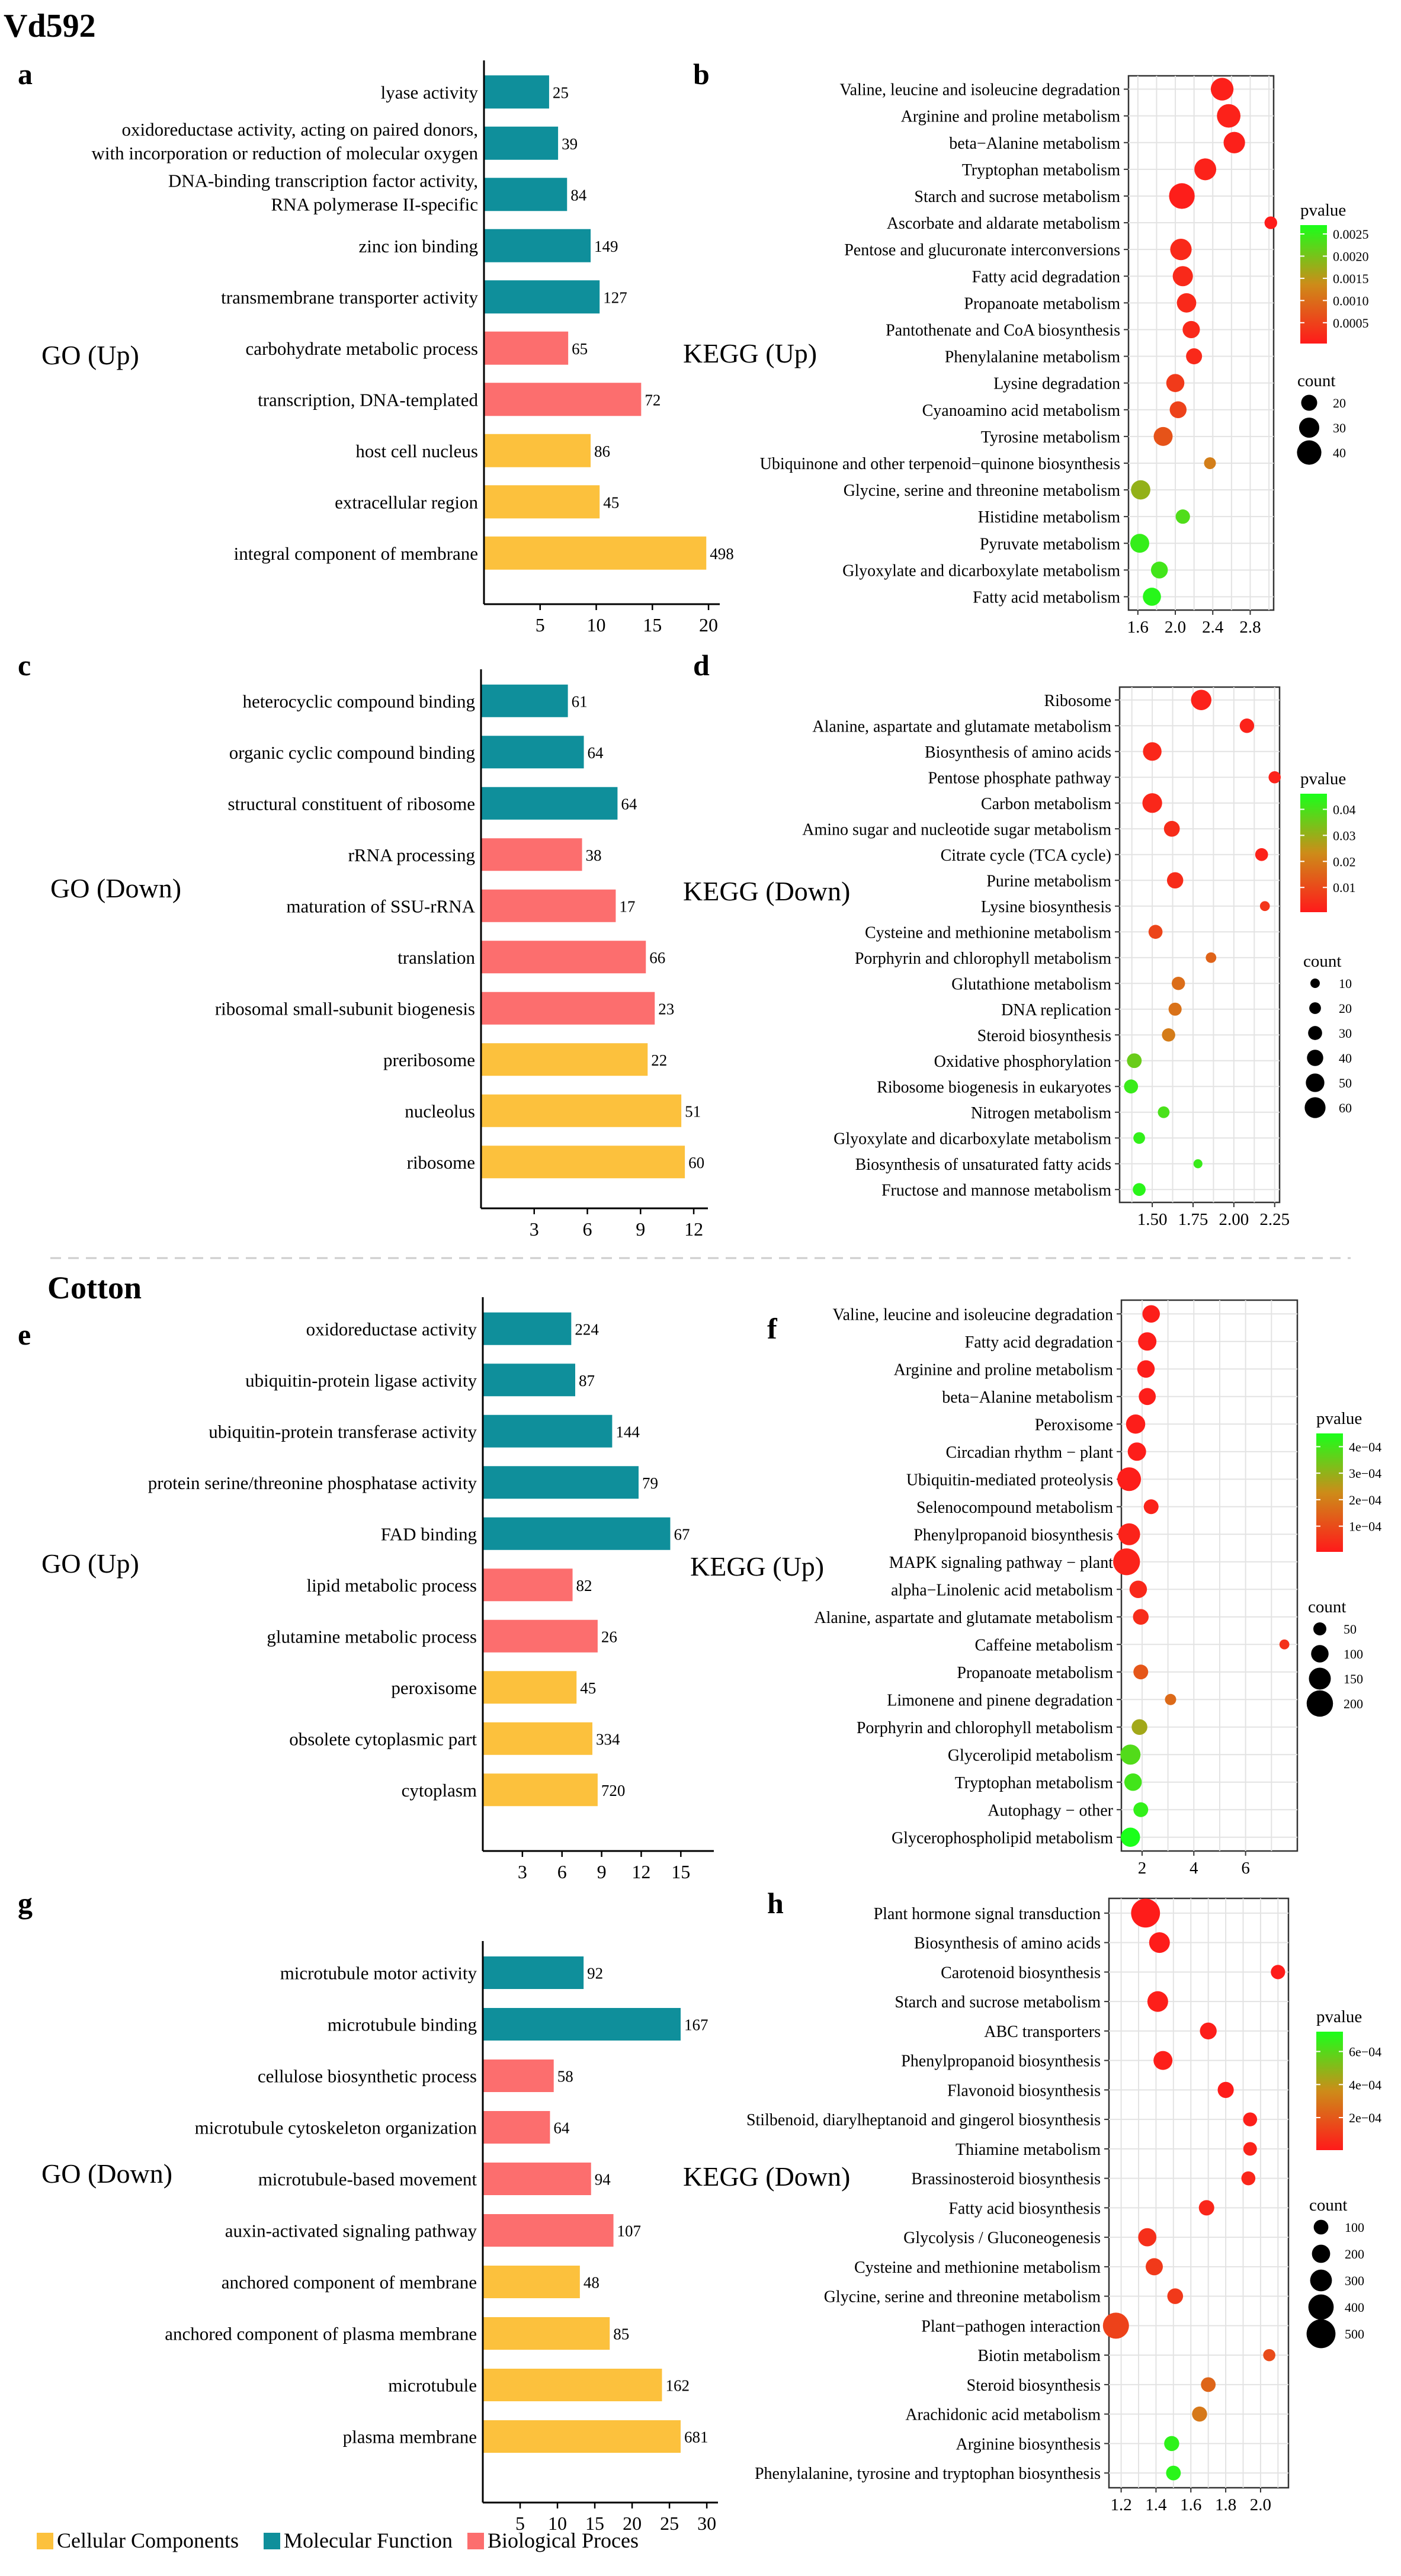 Image resolution: width=1401 pixels, height=2576 pixels. What do you see at coordinates (1354, 2280) in the screenshot?
I see `count-legend-label: 300` at bounding box center [1354, 2280].